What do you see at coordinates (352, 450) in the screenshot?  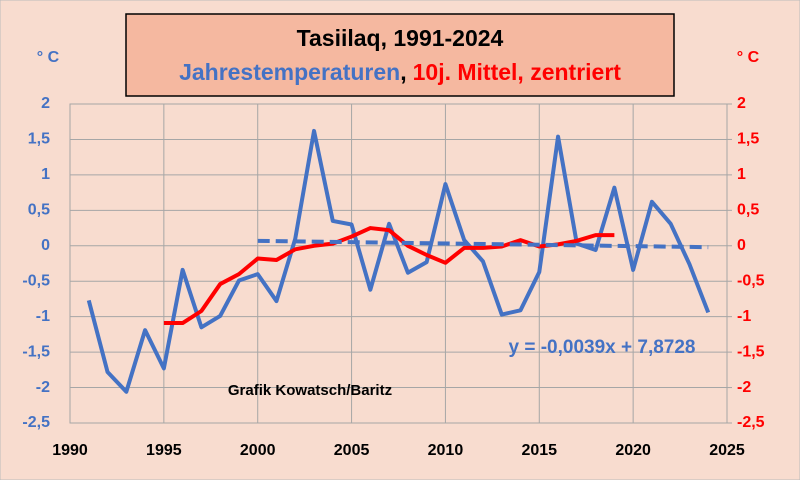 I see `x-tick-label: 2005` at bounding box center [352, 450].